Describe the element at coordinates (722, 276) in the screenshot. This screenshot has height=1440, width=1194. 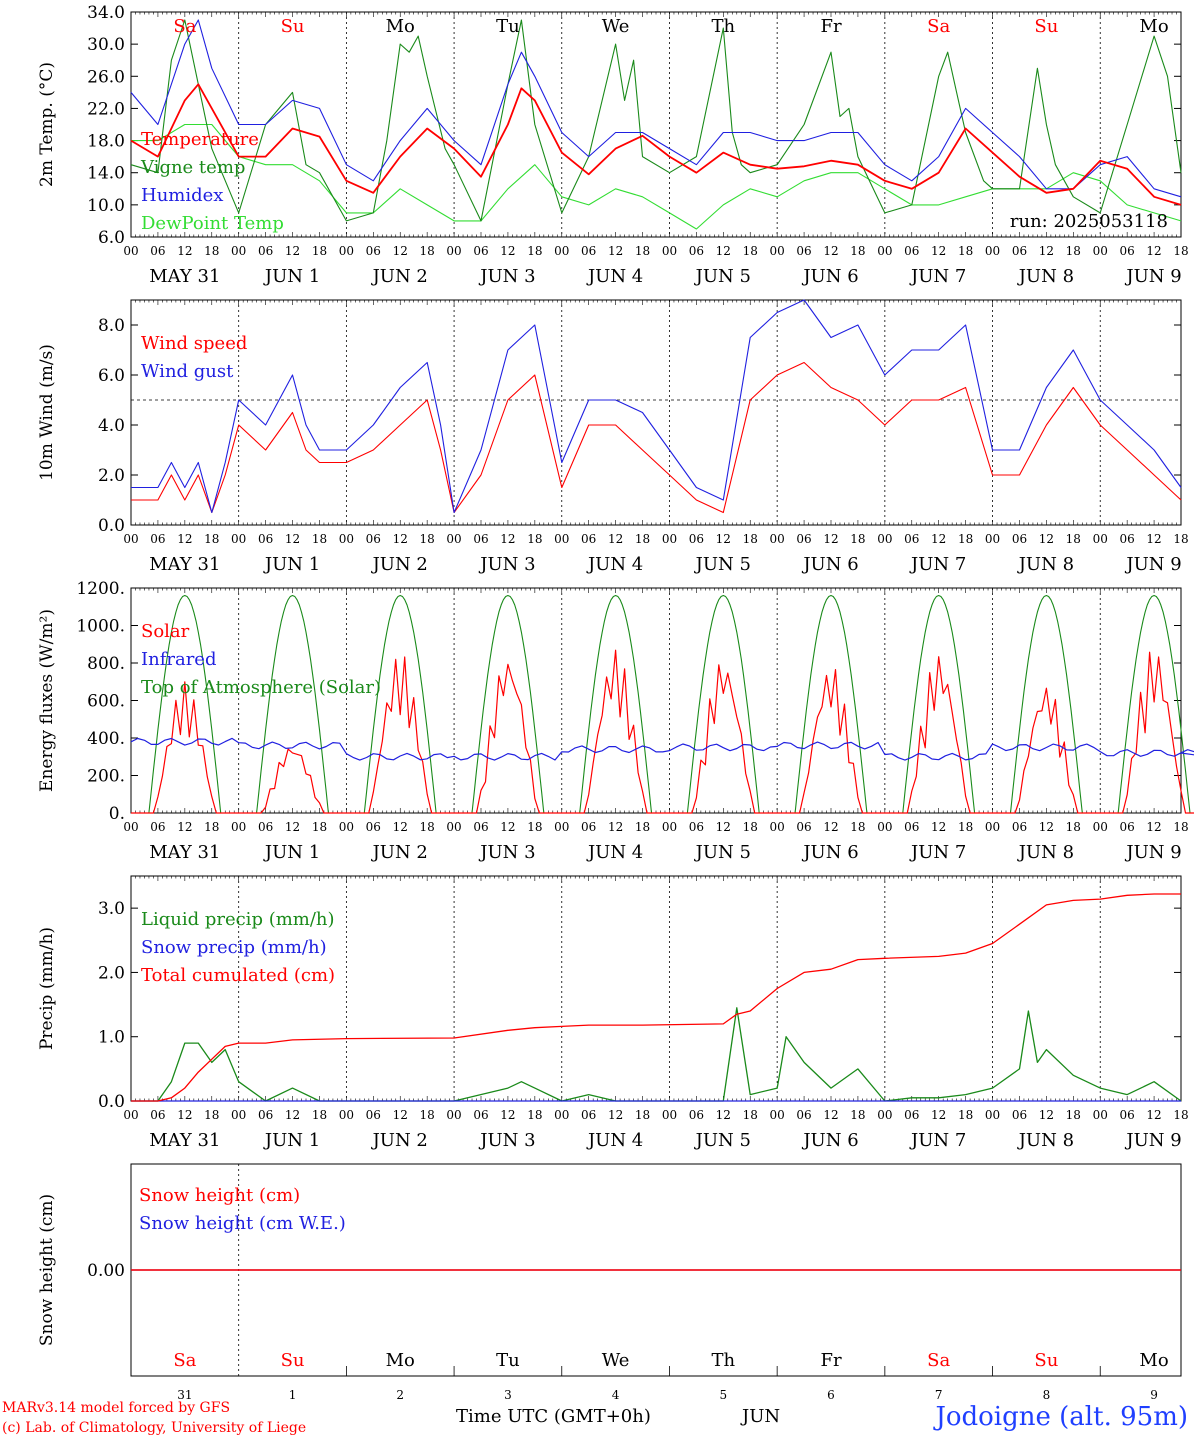
I see `date-label: JUN 5` at that location.